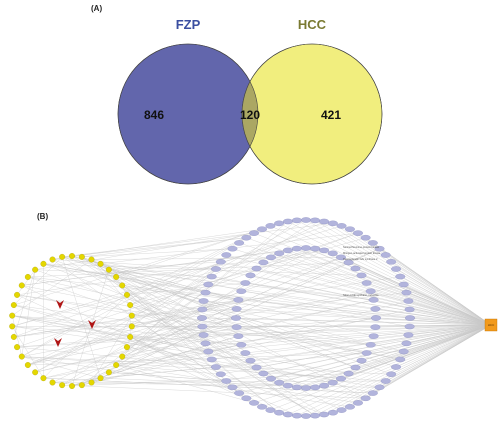  I want to click on venn-intersection, so click(249, 114).